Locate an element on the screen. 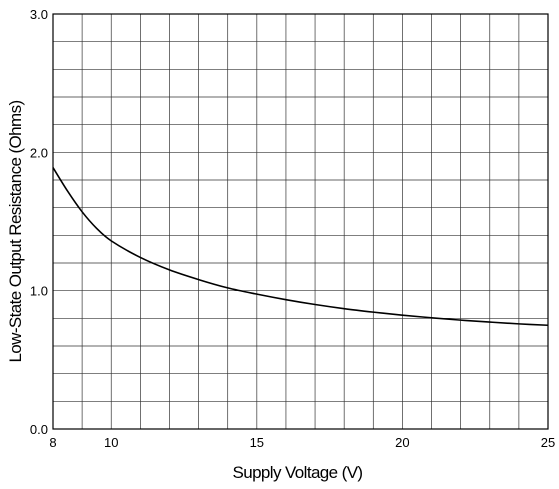  y-tick-label: 3.0 is located at coordinates (39, 14).